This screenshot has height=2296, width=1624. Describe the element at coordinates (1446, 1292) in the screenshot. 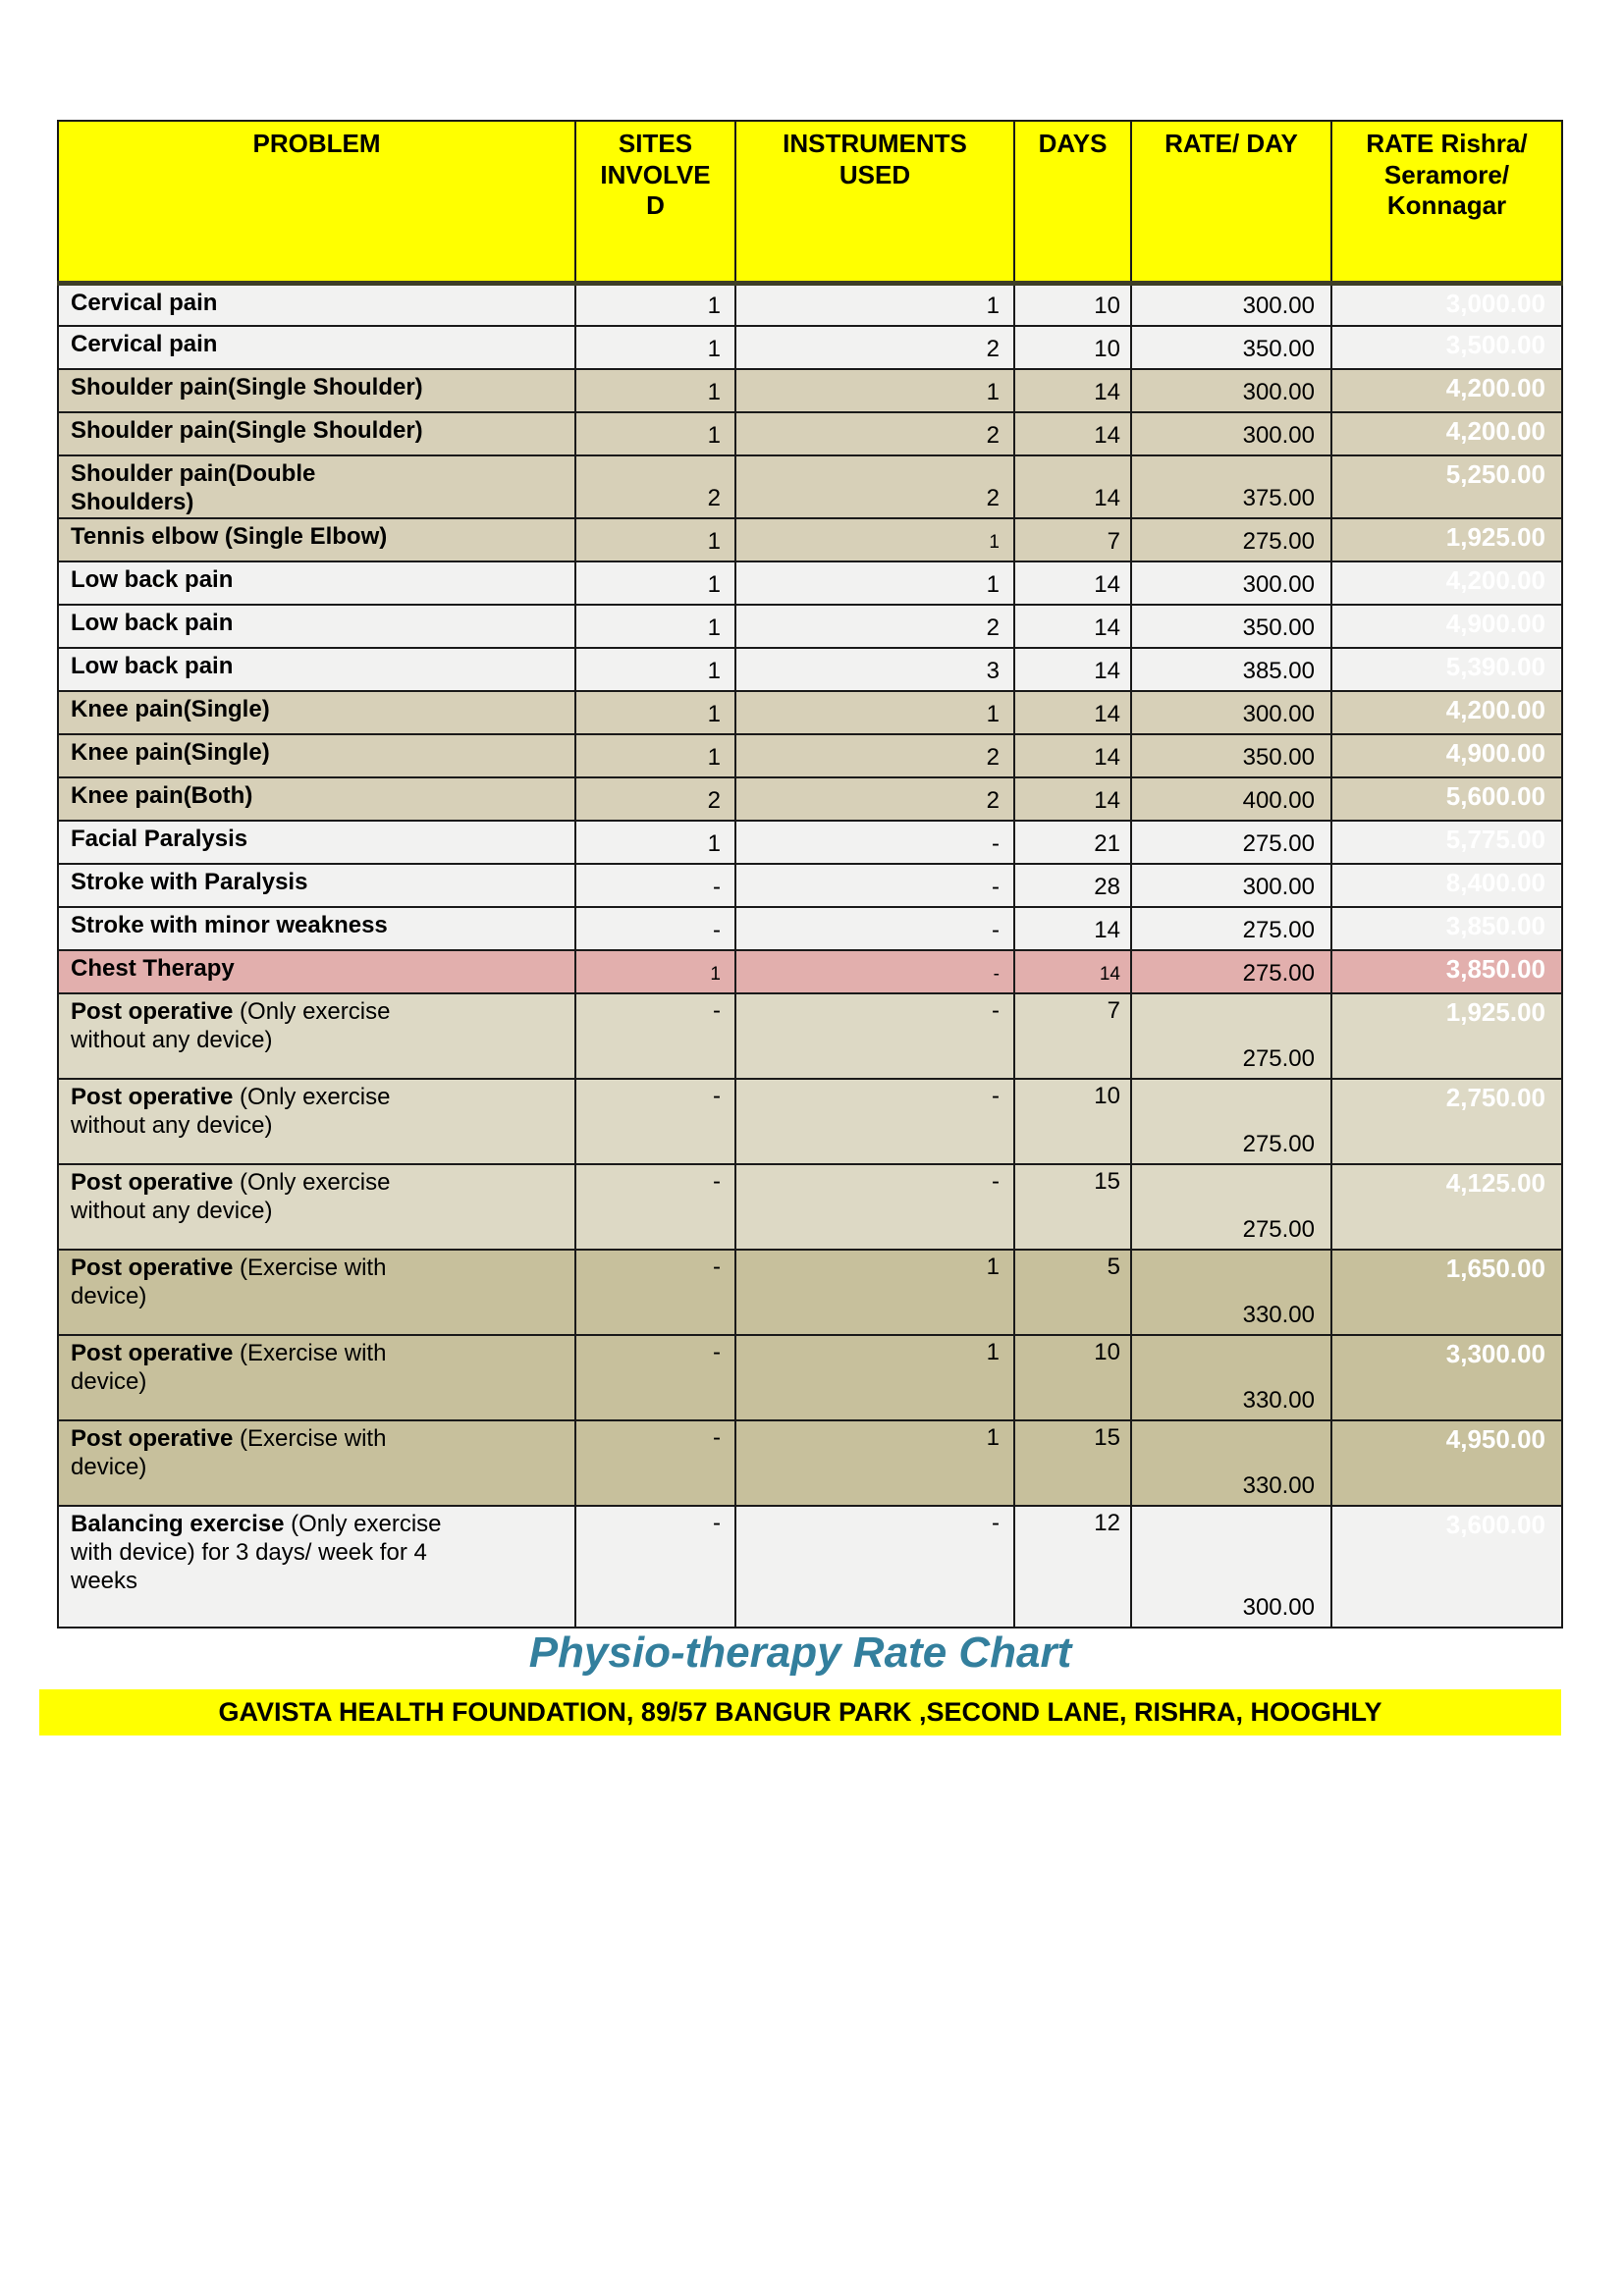

I see `rate-total-cell: 1,650.00` at that location.